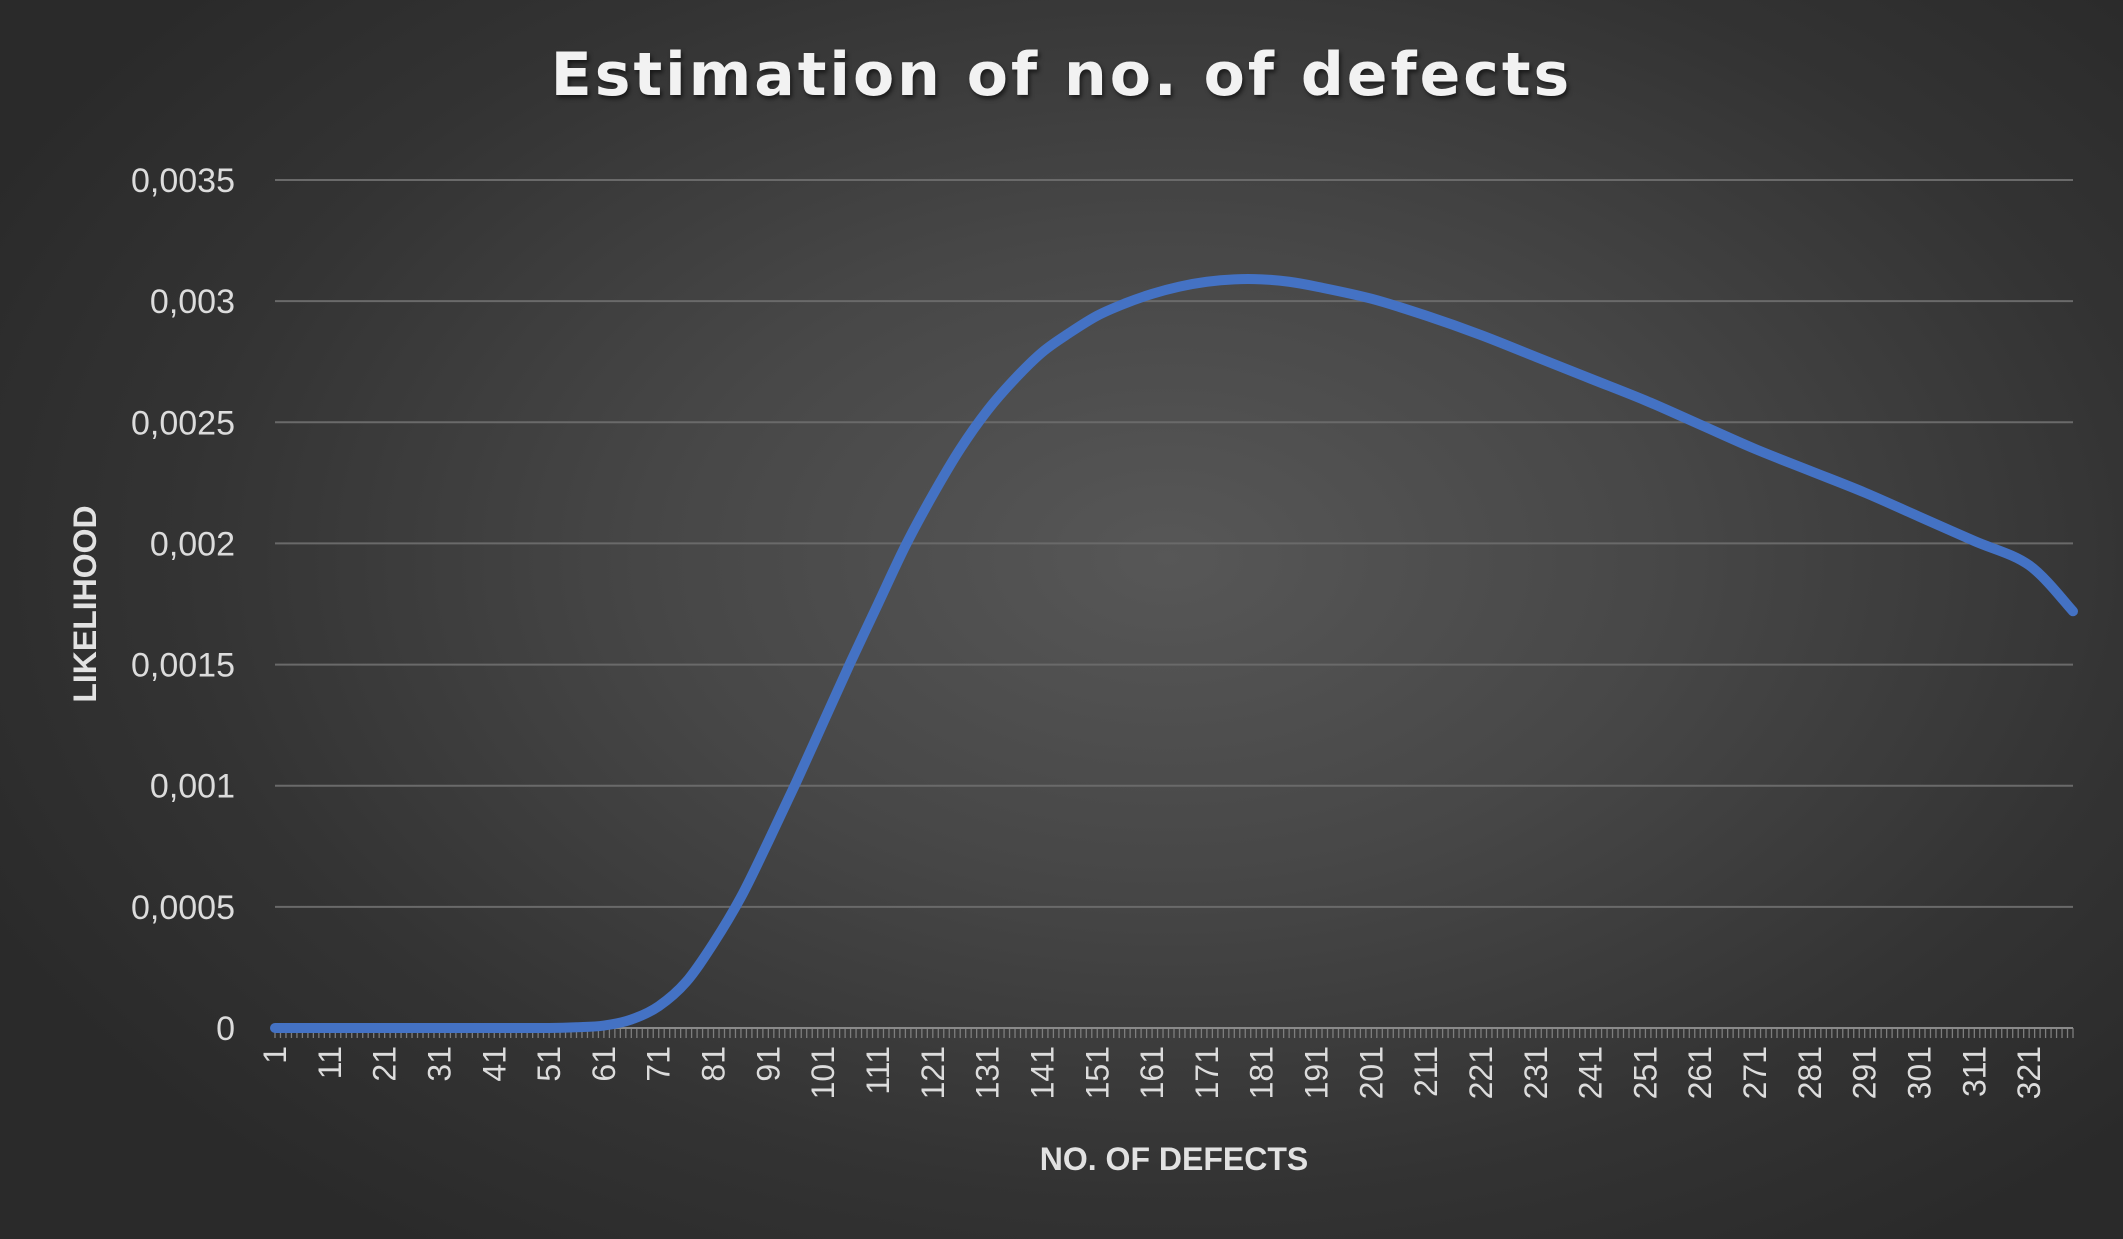 This screenshot has height=1239, width=2123. I want to click on x-tick-label: 311, so click(1974, 1071).